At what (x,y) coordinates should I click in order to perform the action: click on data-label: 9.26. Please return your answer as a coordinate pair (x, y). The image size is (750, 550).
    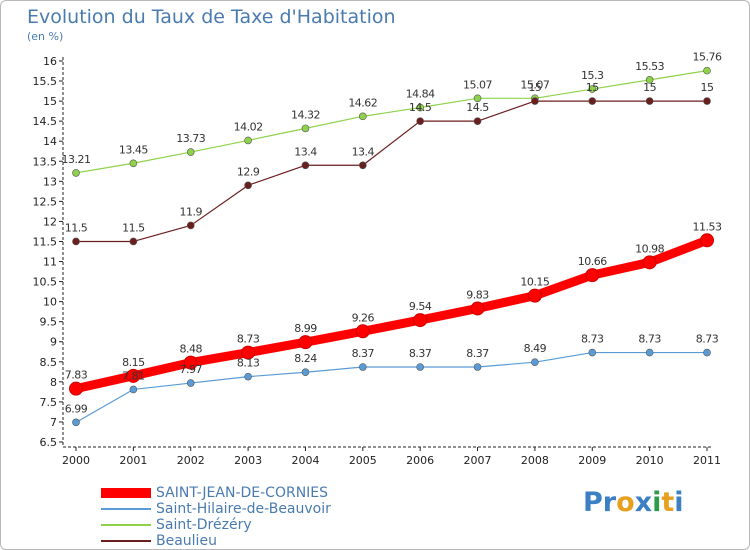
    Looking at the image, I should click on (363, 317).